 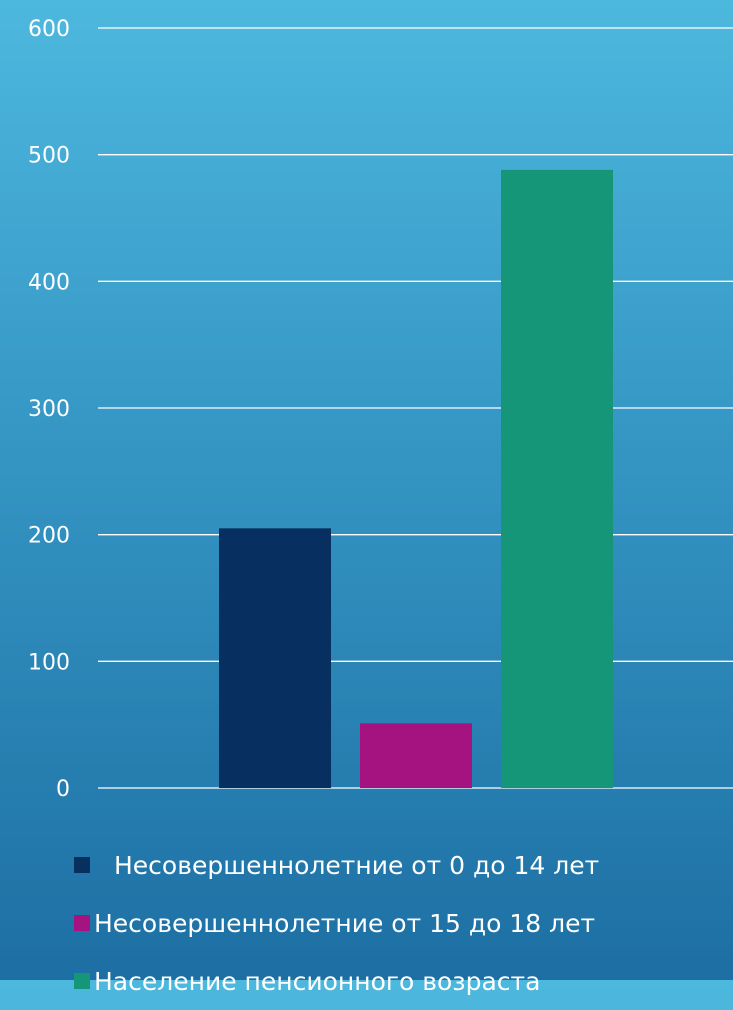 What do you see at coordinates (63, 789) in the screenshot?
I see `y-tick-label-0: 0` at bounding box center [63, 789].